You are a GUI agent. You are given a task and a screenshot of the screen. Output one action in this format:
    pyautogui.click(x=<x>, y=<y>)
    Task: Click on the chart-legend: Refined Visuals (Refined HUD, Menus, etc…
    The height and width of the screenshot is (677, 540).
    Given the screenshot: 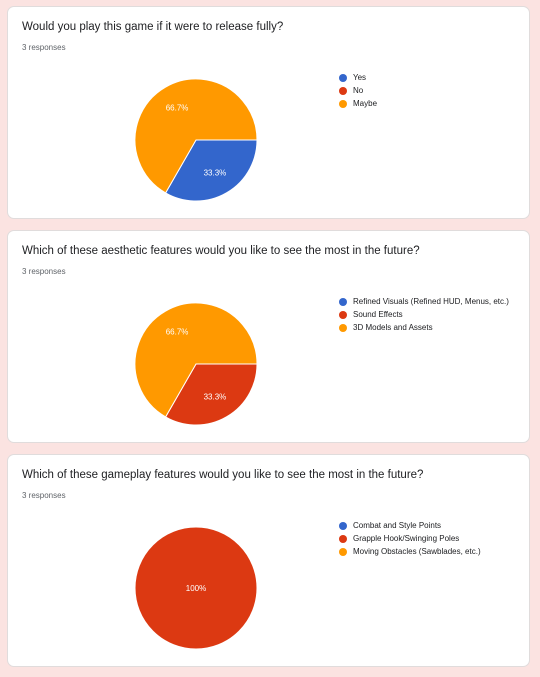 What is the action you would take?
    pyautogui.click(x=429, y=316)
    